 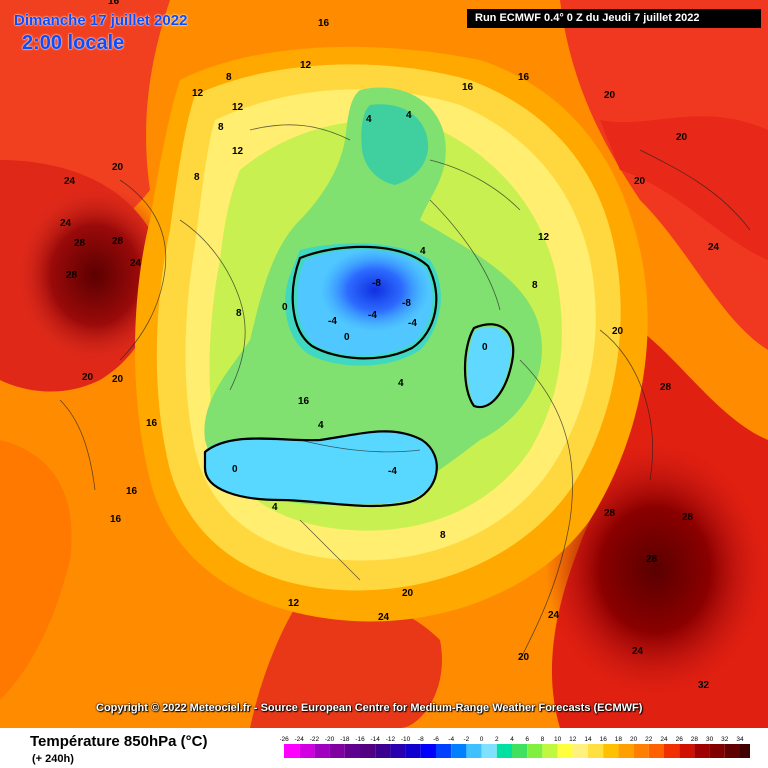 What do you see at coordinates (375, 290) in the screenshot?
I see `cold-core` at bounding box center [375, 290].